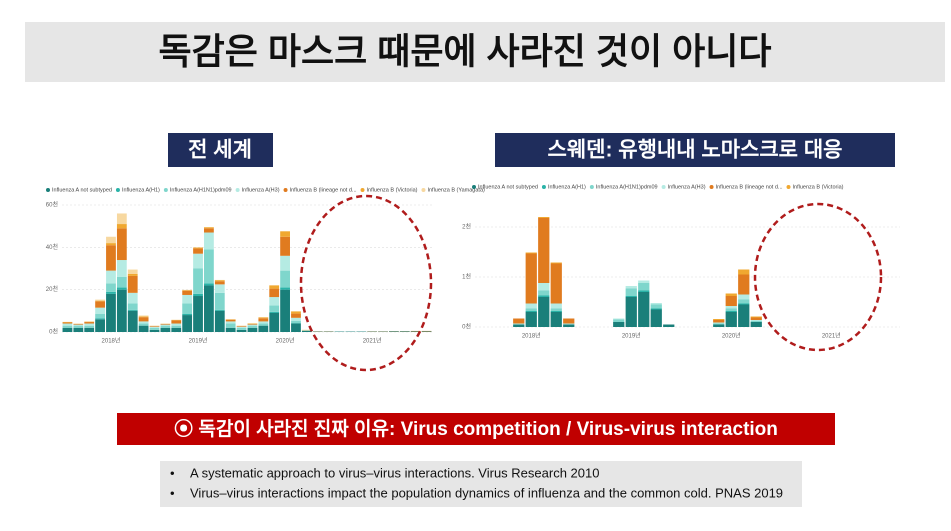 The width and height of the screenshot is (951, 531). What do you see at coordinates (687, 187) in the screenshot?
I see `legend-label: Influenza A(H3)` at bounding box center [687, 187].